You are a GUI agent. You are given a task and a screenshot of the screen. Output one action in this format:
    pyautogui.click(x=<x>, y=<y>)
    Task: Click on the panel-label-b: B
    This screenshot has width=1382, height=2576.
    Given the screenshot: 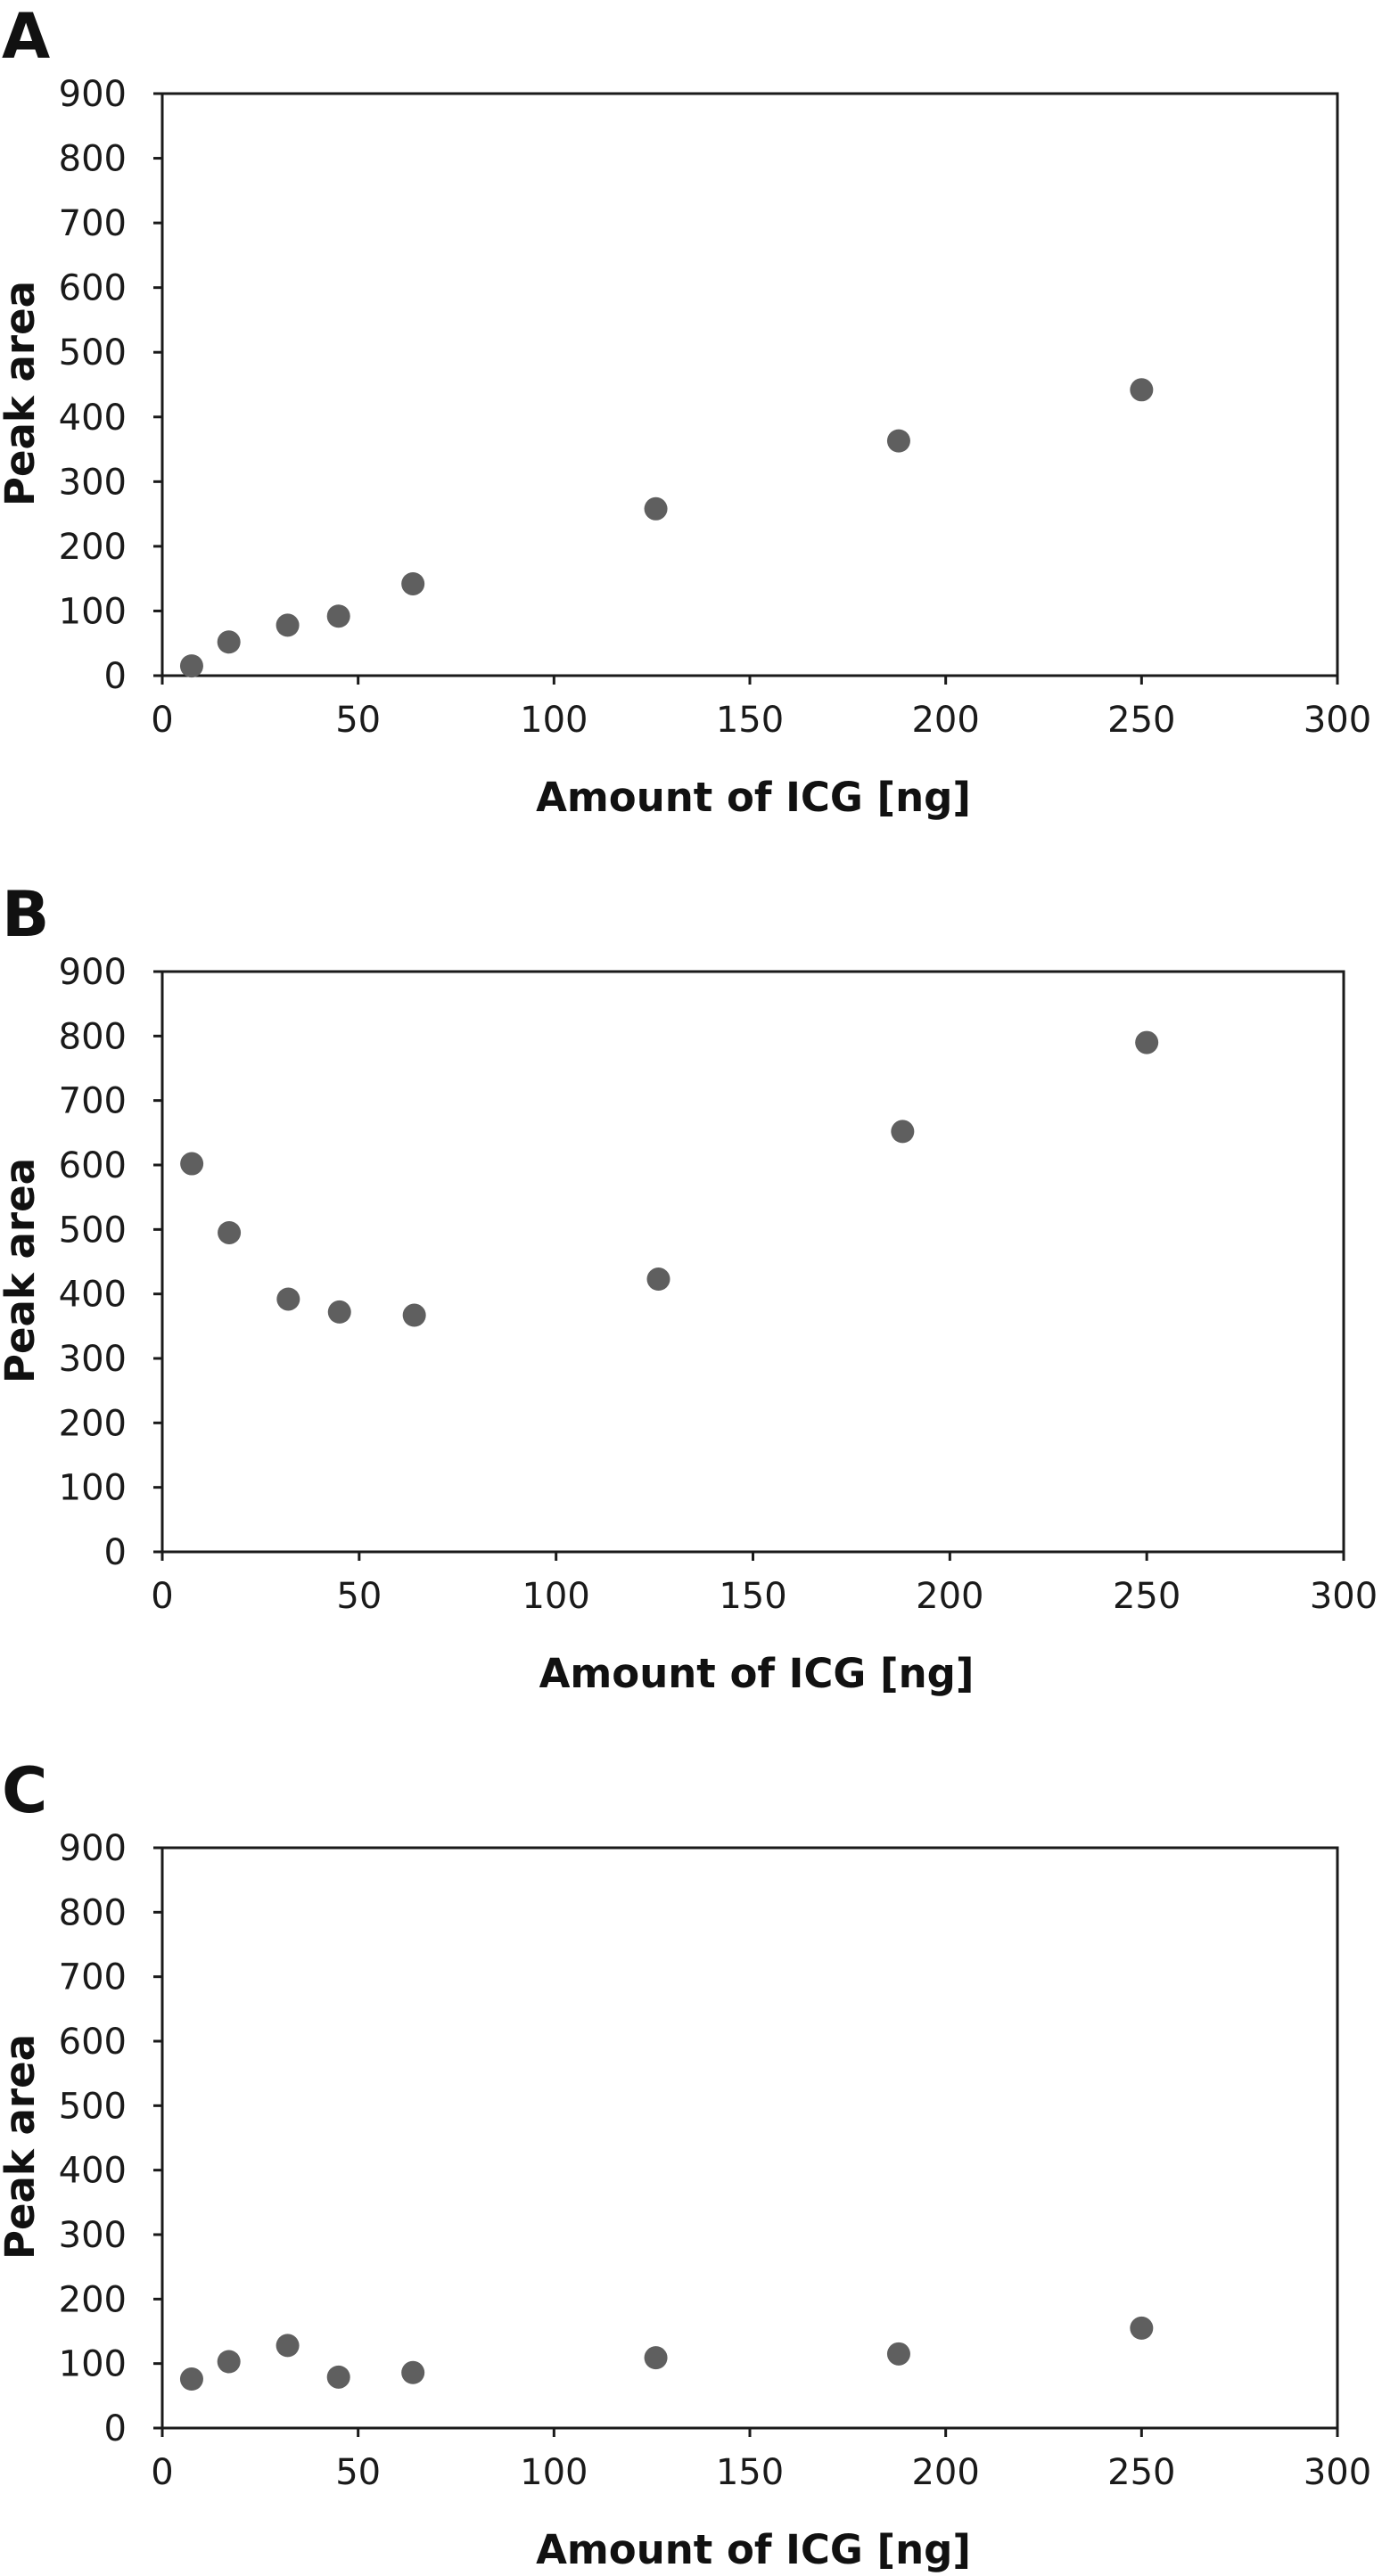 What is the action you would take?
    pyautogui.click(x=25, y=914)
    